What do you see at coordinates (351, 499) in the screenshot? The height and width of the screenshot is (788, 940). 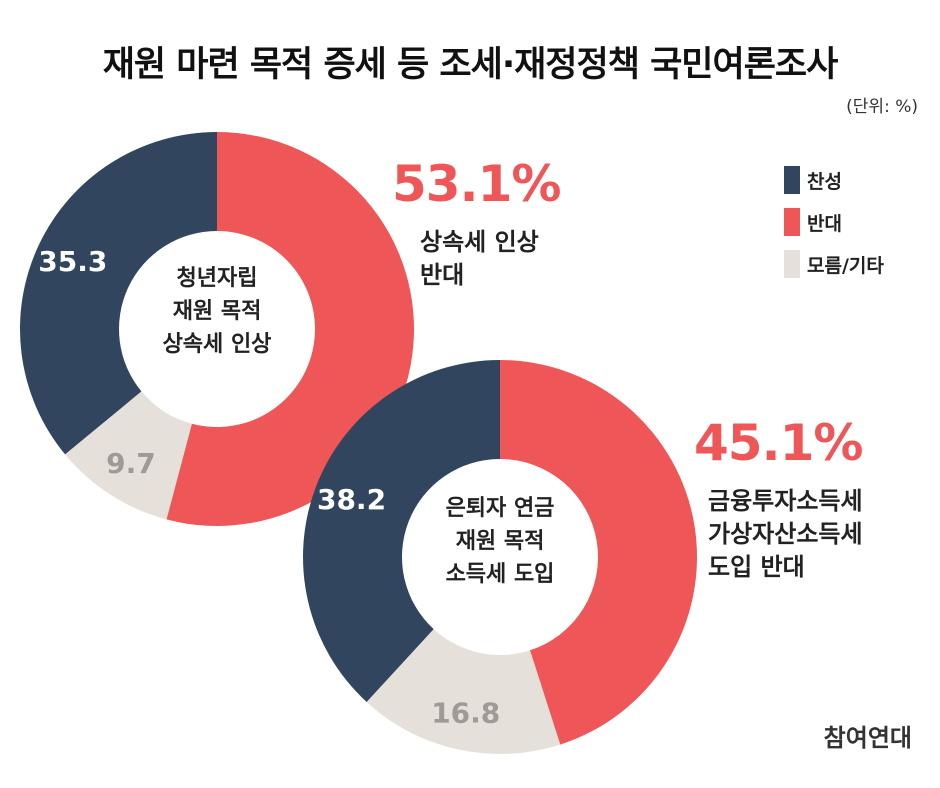 I see `donut2-value-label: 38.2` at bounding box center [351, 499].